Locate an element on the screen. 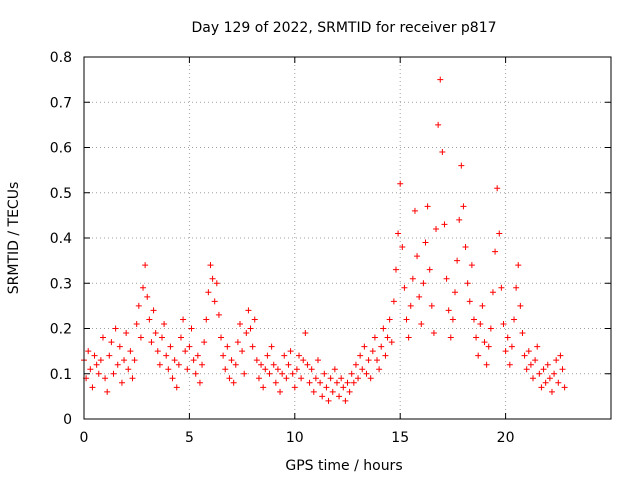 The height and width of the screenshot is (480, 640). y-tick-label: 0.3 is located at coordinates (61, 284).